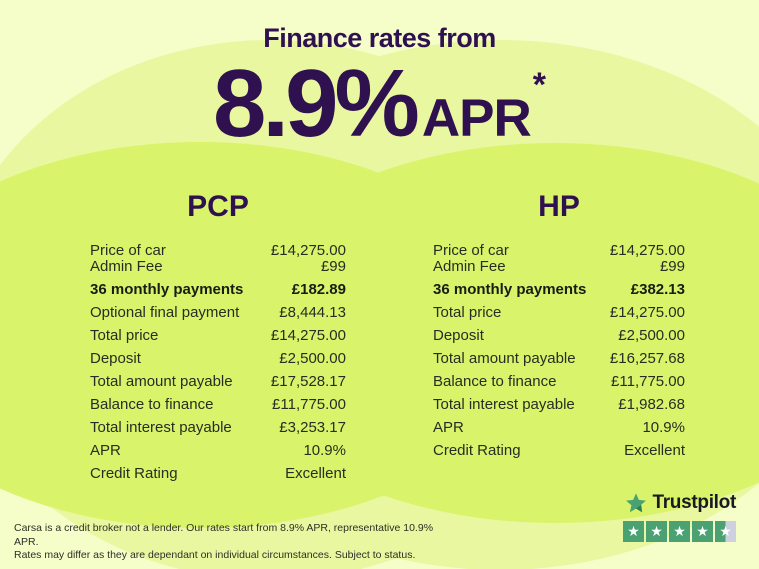 This screenshot has width=759, height=569. What do you see at coordinates (657, 289) in the screenshot?
I see `row-value: £382.13` at bounding box center [657, 289].